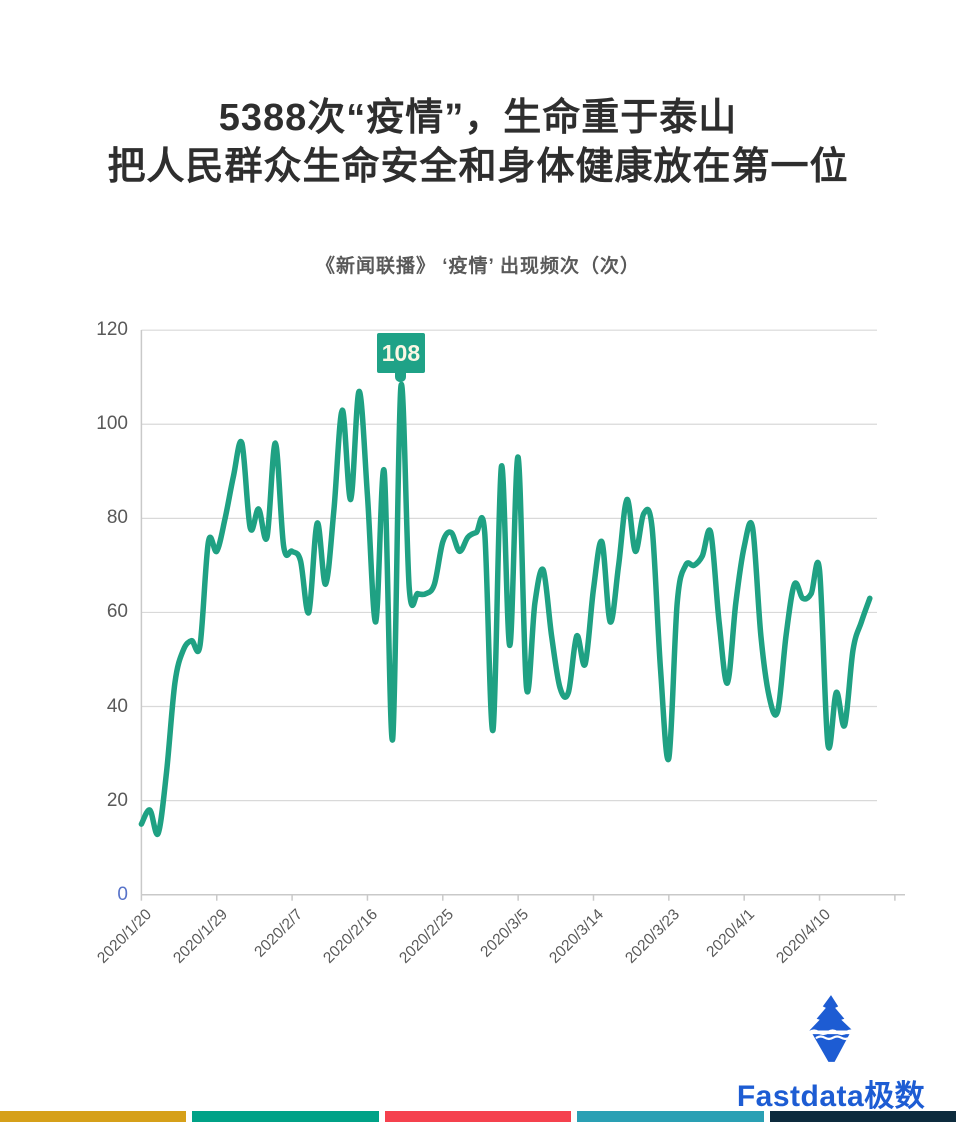 The height and width of the screenshot is (1122, 956). I want to click on title-line-1: 5388次“疫情”，生命重于泰山, so click(478, 118).